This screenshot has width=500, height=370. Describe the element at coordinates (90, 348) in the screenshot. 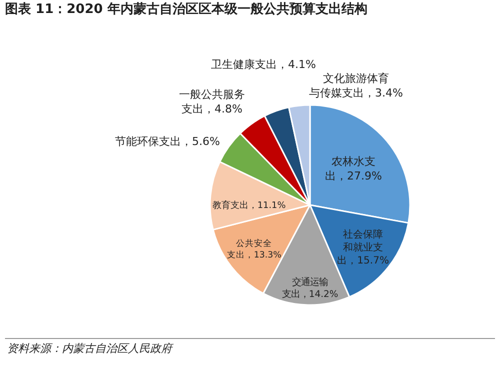

I see `text: 资料来源：内蒙古自治区人民政府` at that location.